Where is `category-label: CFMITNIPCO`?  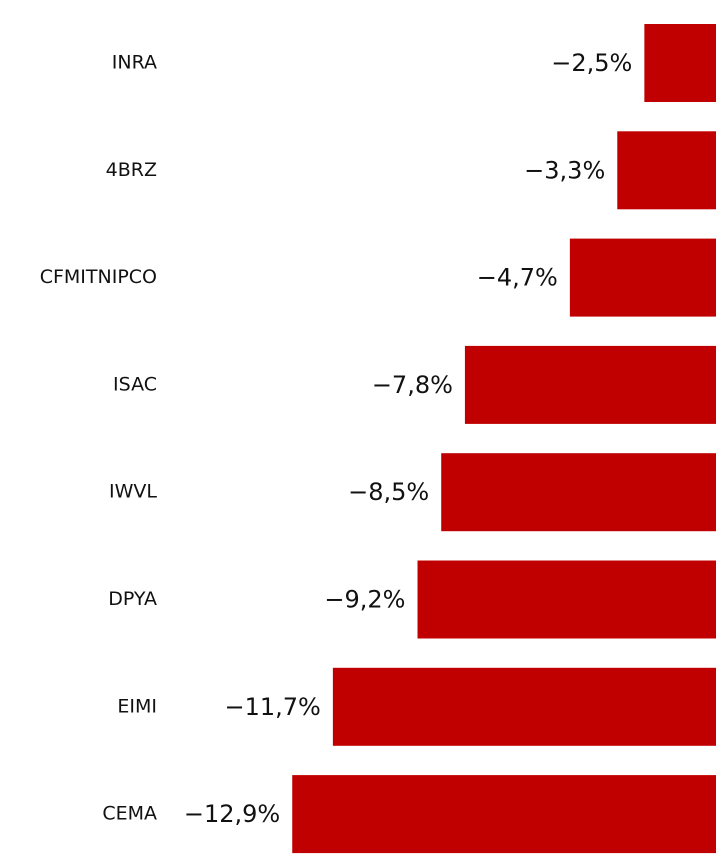
category-label: CFMITNIPCO is located at coordinates (98, 277).